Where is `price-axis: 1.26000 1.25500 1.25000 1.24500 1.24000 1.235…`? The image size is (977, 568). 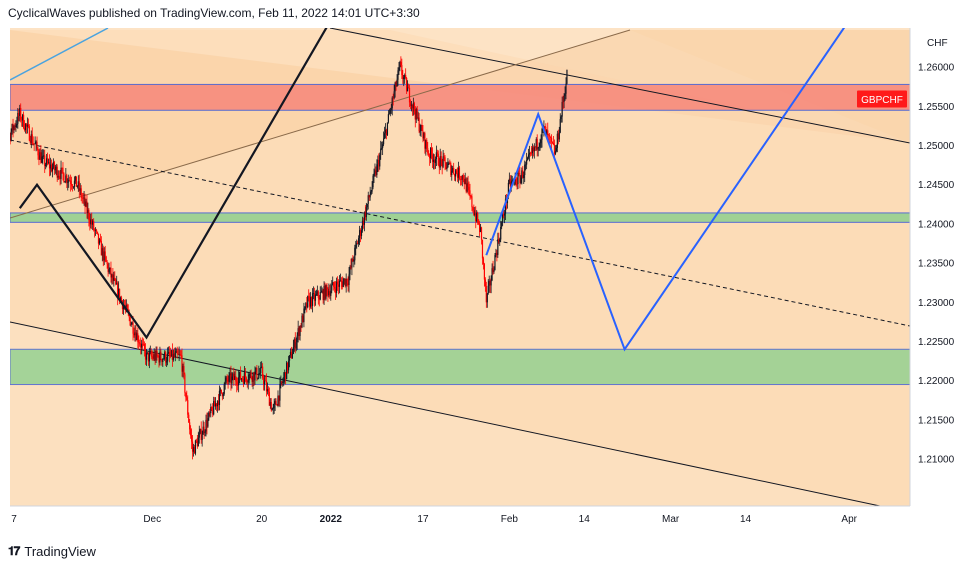 price-axis: 1.26000 1.25500 1.25000 1.24500 1.24000 1.235… is located at coordinates (936, 264).